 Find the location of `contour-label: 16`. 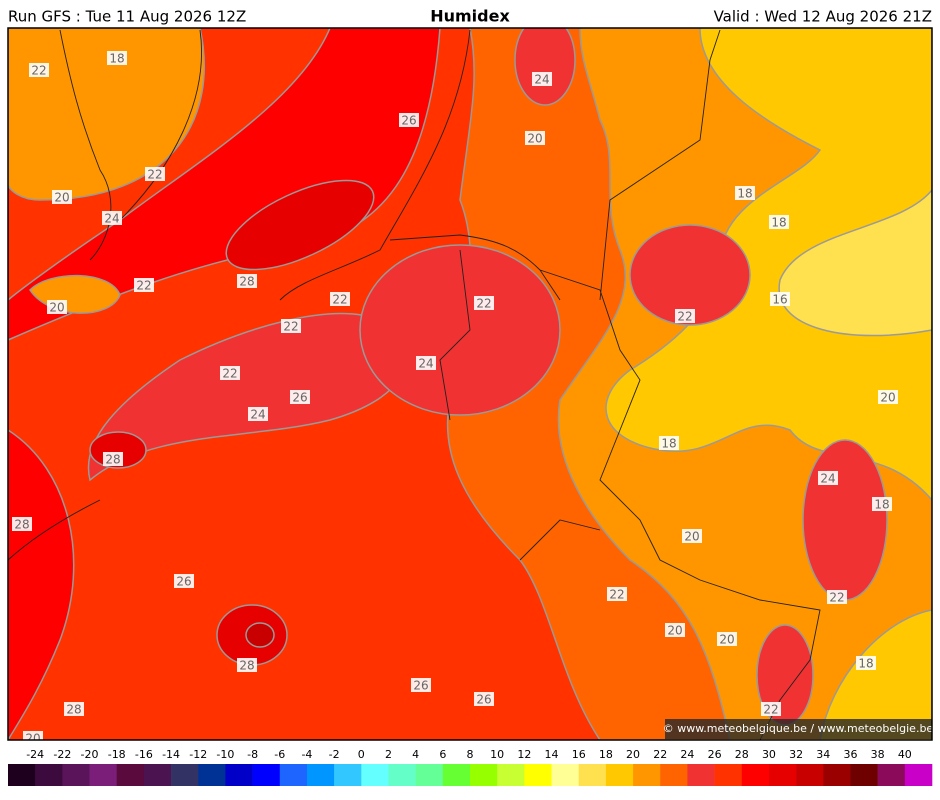

contour-label: 16 is located at coordinates (779, 300).